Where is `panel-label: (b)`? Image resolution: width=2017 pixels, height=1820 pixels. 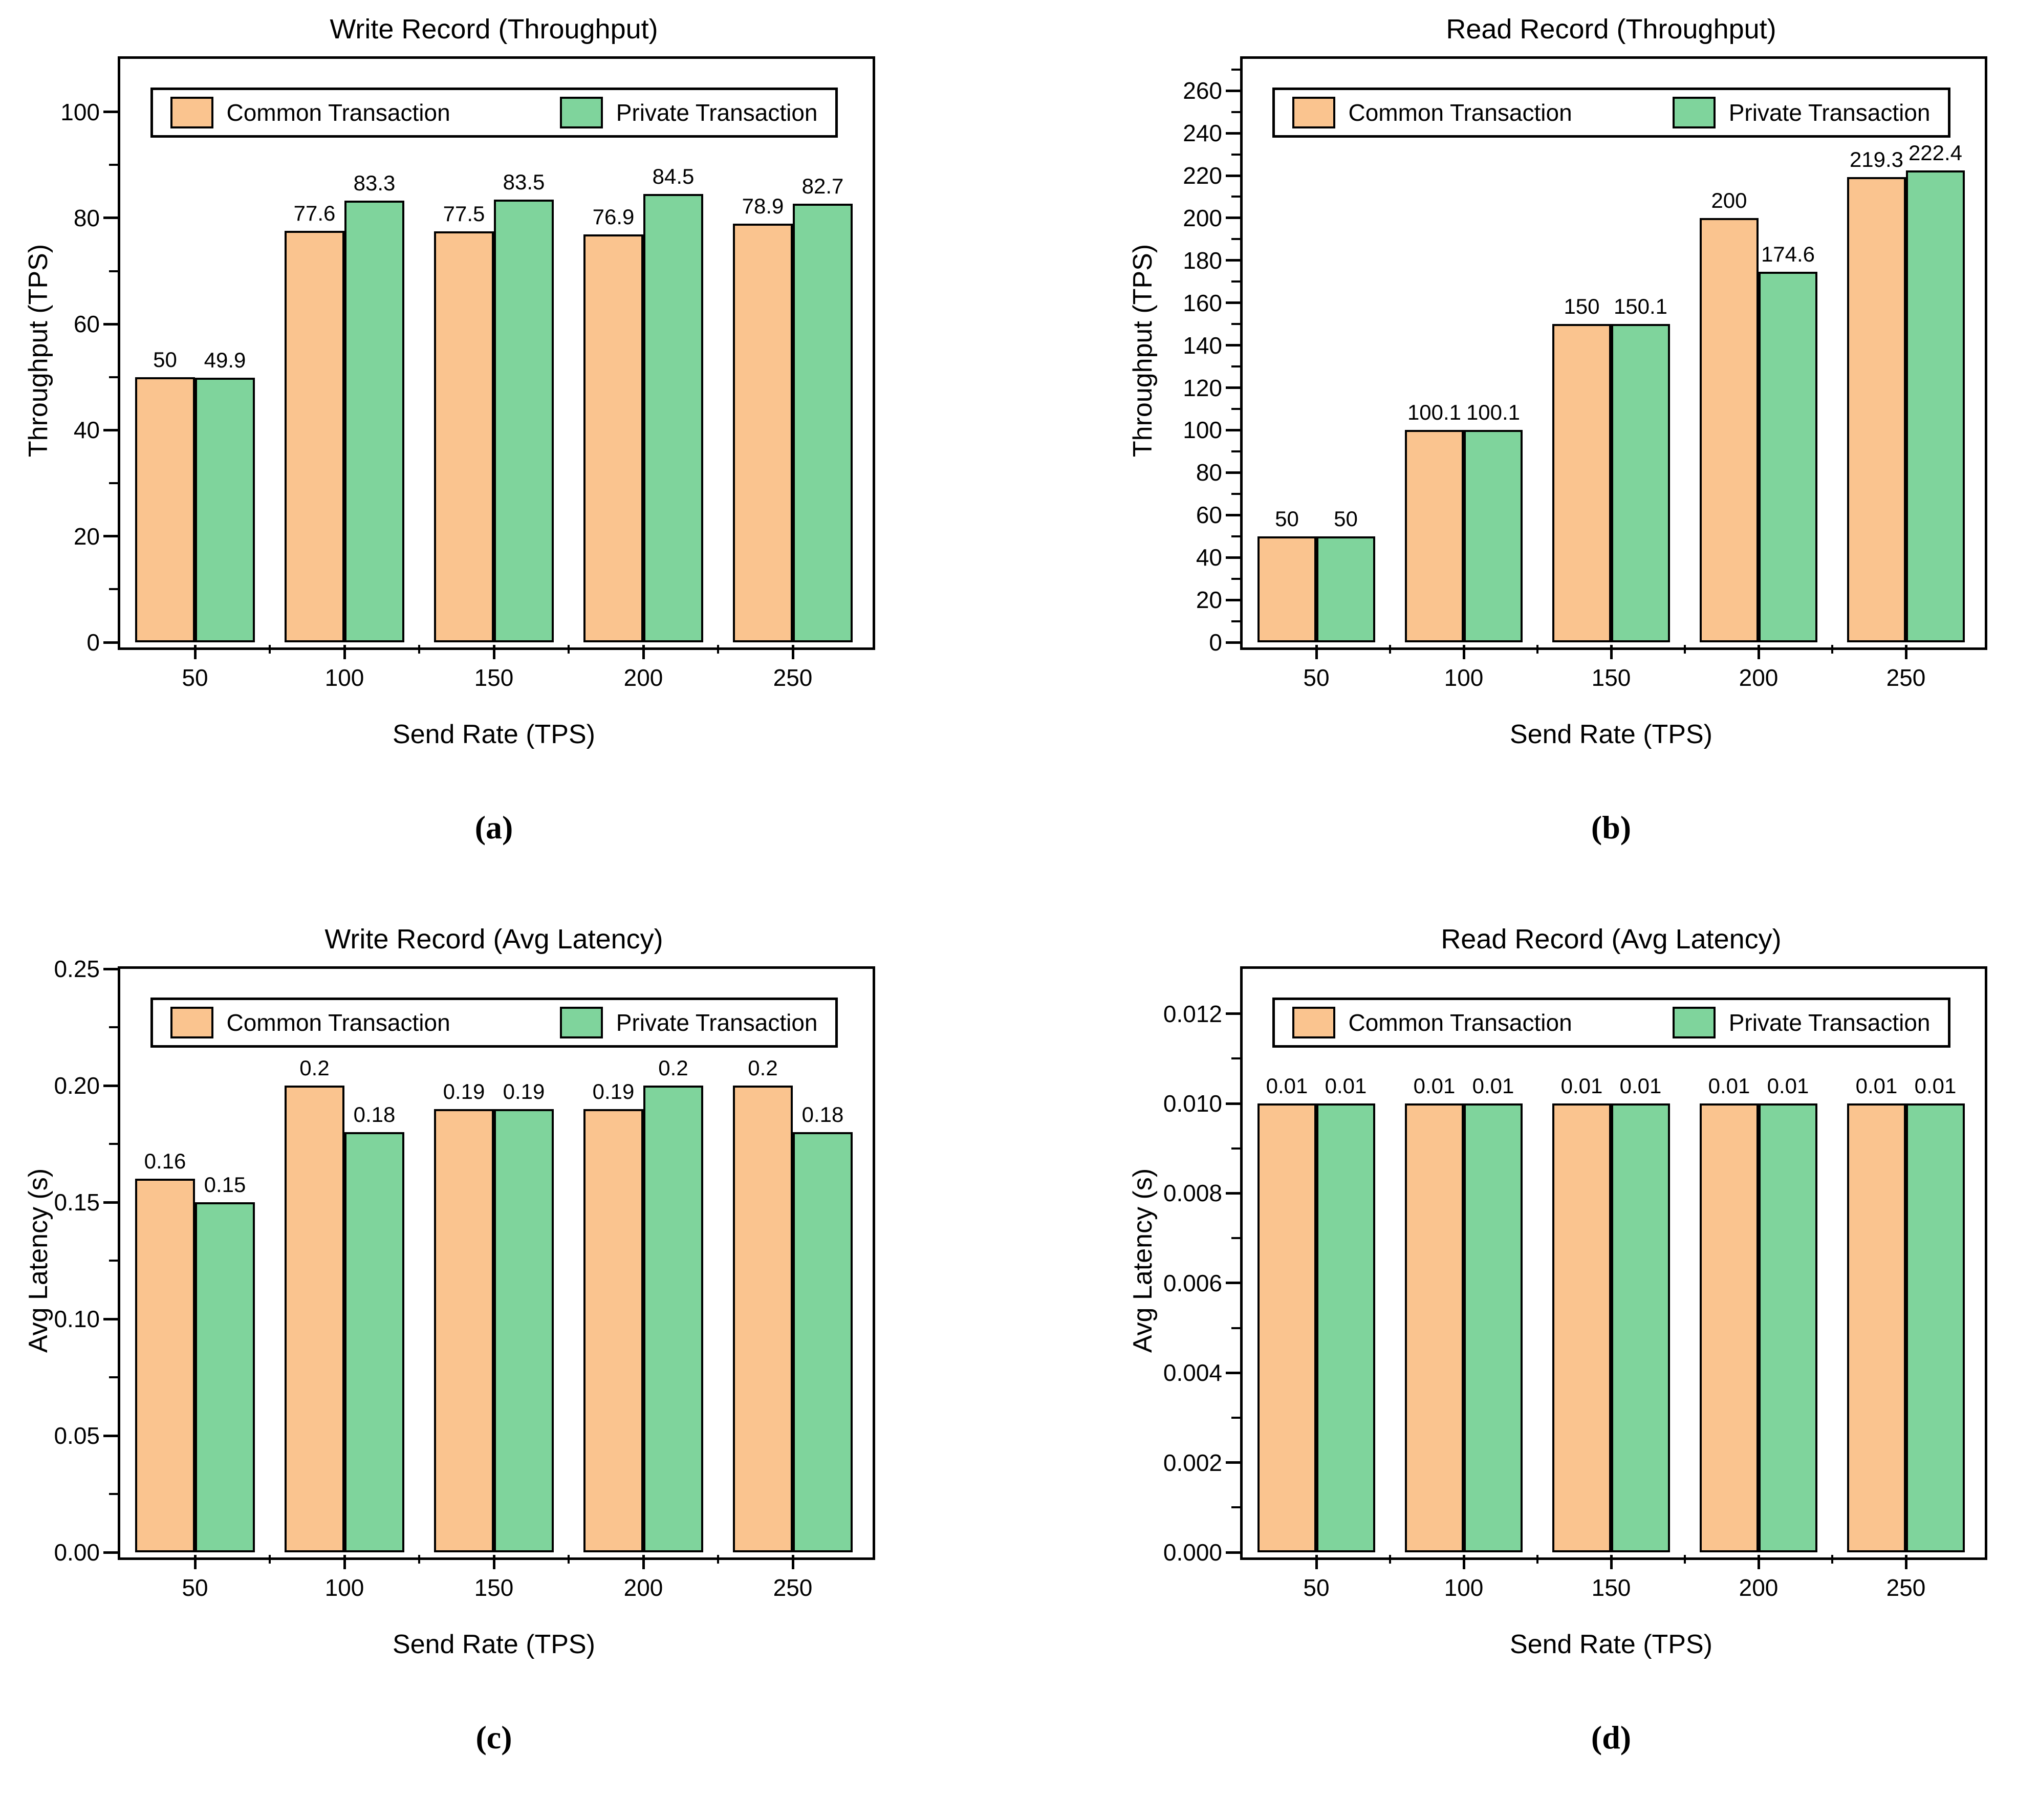
panel-label: (b) is located at coordinates (1611, 827).